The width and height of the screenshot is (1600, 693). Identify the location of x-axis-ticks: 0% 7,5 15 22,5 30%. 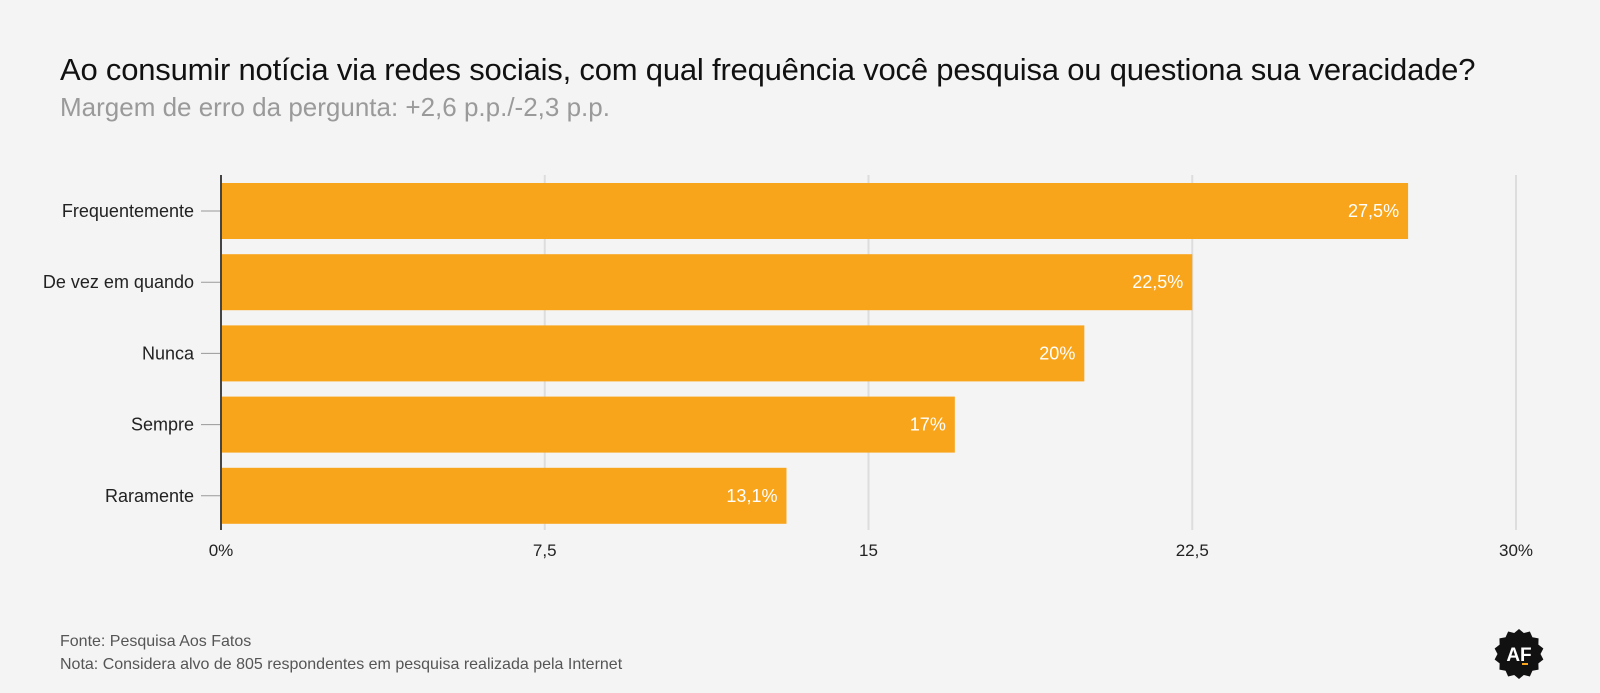
(871, 550).